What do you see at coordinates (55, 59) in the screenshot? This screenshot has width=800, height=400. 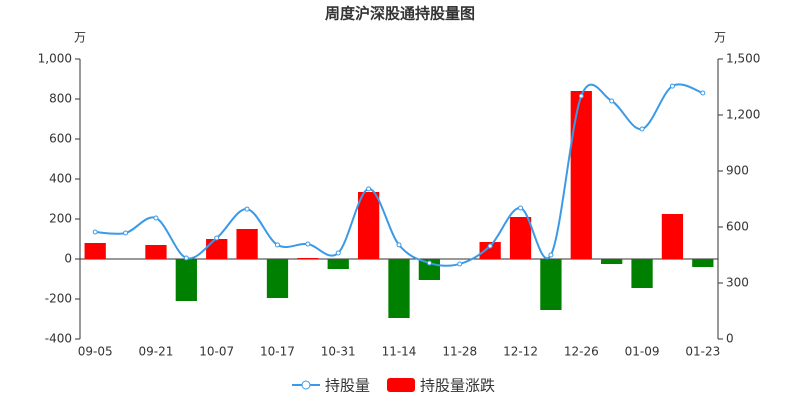 I see `y-tick-label: 1,000` at bounding box center [55, 59].